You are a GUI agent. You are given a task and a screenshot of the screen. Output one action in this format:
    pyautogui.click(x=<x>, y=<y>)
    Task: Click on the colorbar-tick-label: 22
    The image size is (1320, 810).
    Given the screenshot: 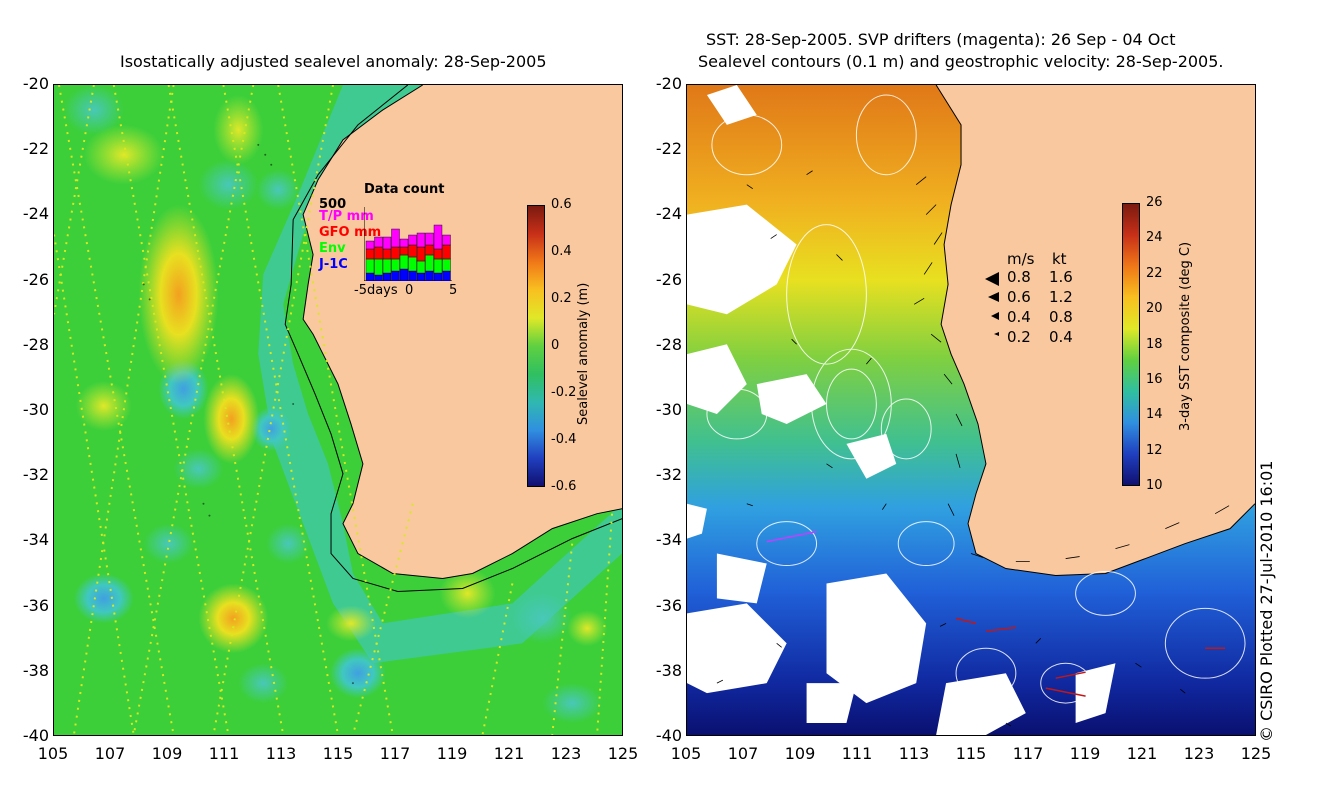 What is the action you would take?
    pyautogui.click(x=1154, y=273)
    